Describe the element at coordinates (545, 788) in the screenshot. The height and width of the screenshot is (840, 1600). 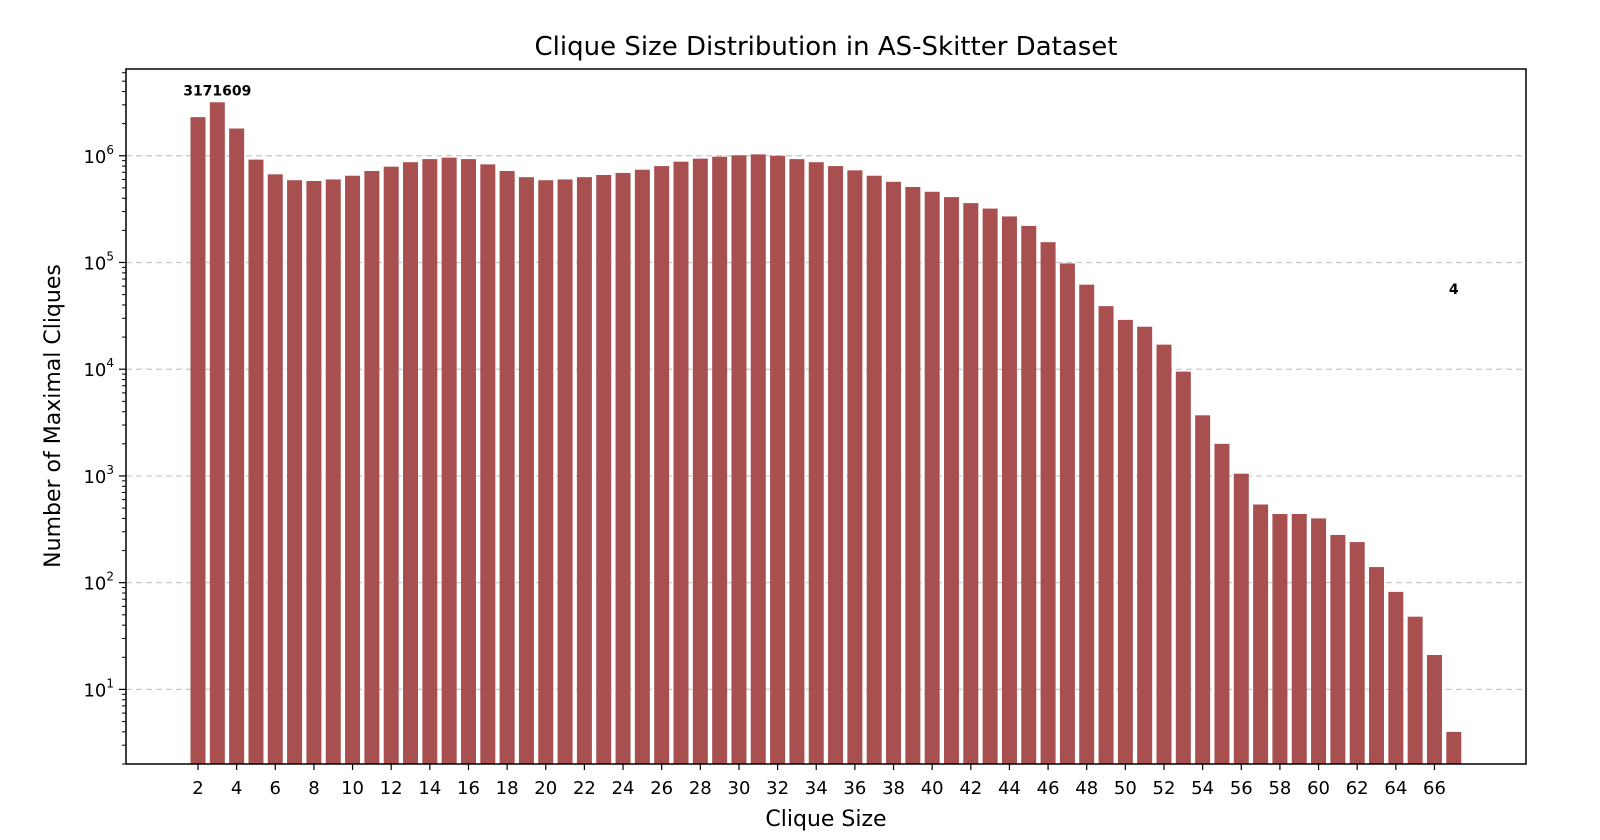
I see `x-tick-label: 20` at that location.